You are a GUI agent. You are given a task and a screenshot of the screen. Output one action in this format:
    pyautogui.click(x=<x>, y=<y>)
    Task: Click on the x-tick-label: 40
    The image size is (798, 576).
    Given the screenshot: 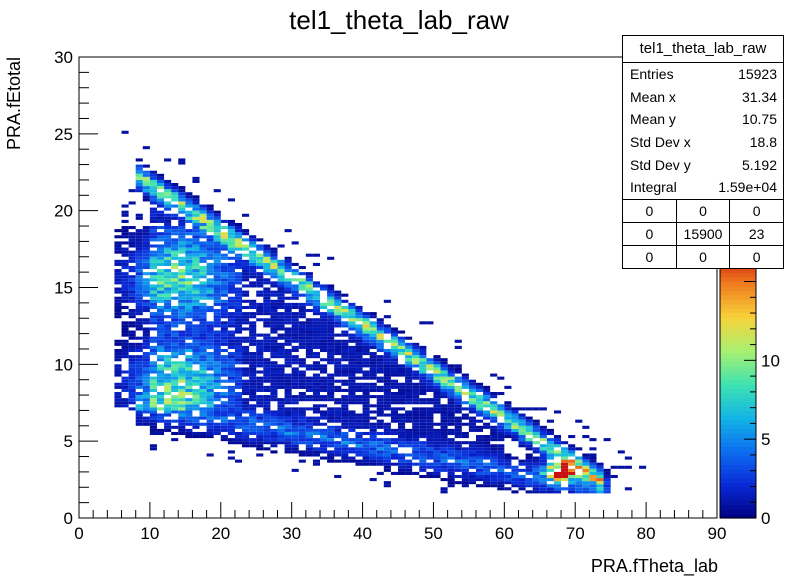 What is the action you would take?
    pyautogui.click(x=362, y=533)
    